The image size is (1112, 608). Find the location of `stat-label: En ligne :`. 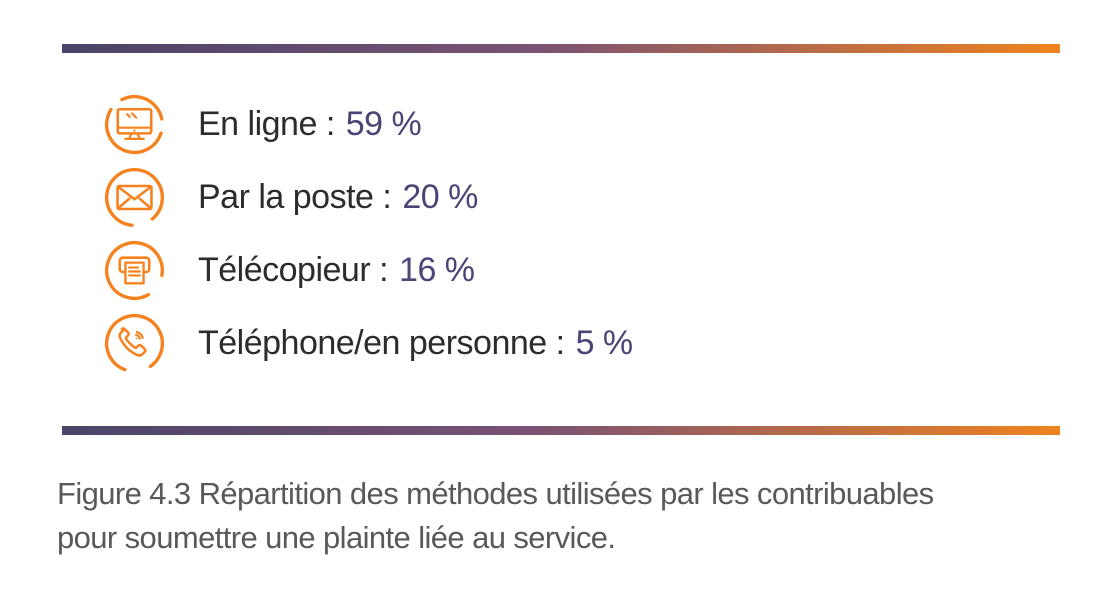

stat-label: En ligne : is located at coordinates (266, 124).